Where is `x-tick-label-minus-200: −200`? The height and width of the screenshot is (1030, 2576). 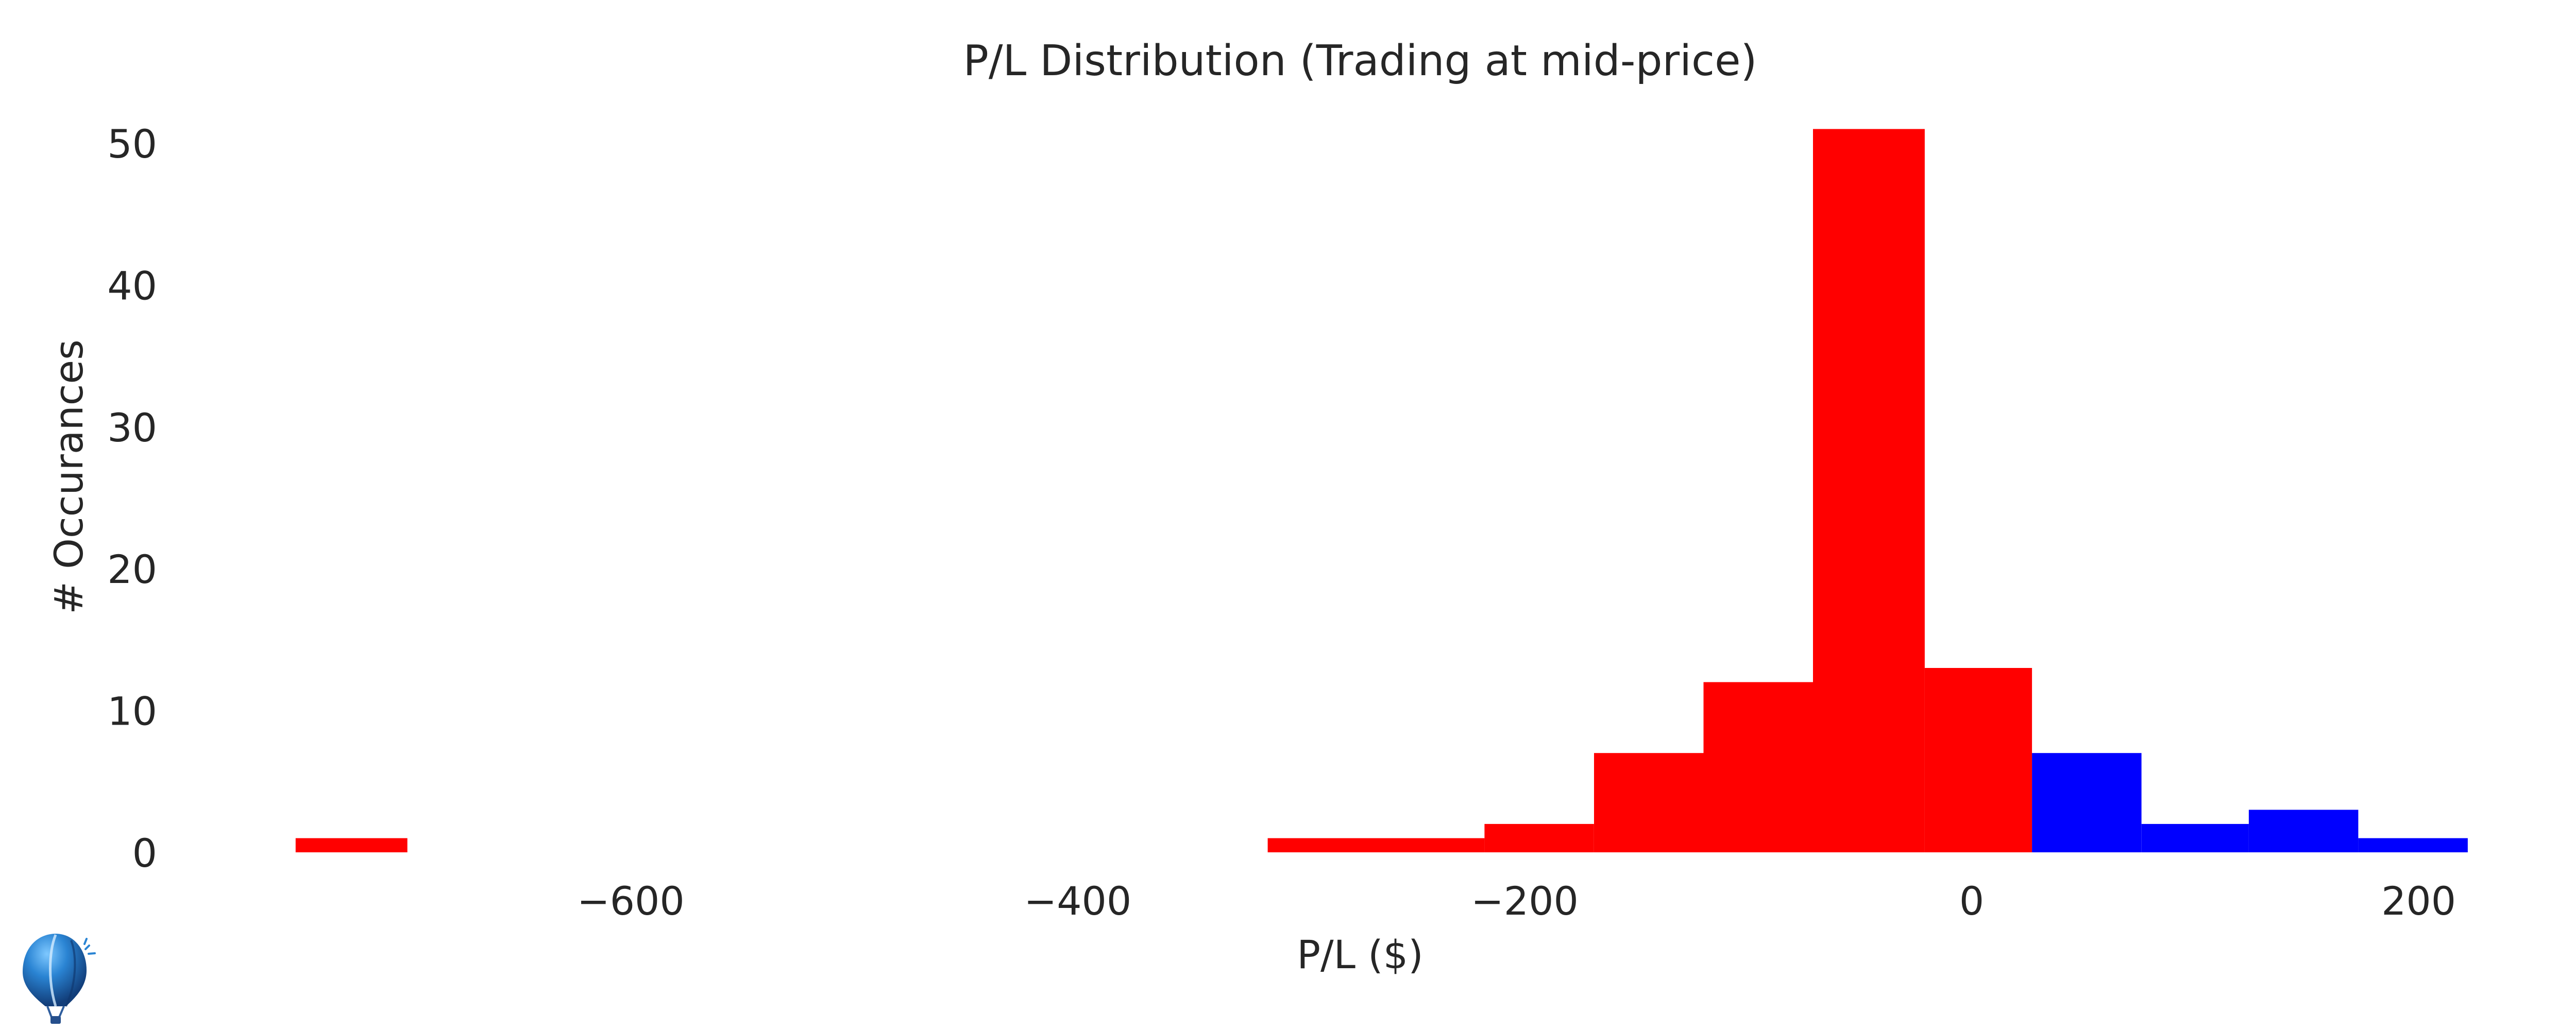 x-tick-label-minus-200: −200 is located at coordinates (1525, 901).